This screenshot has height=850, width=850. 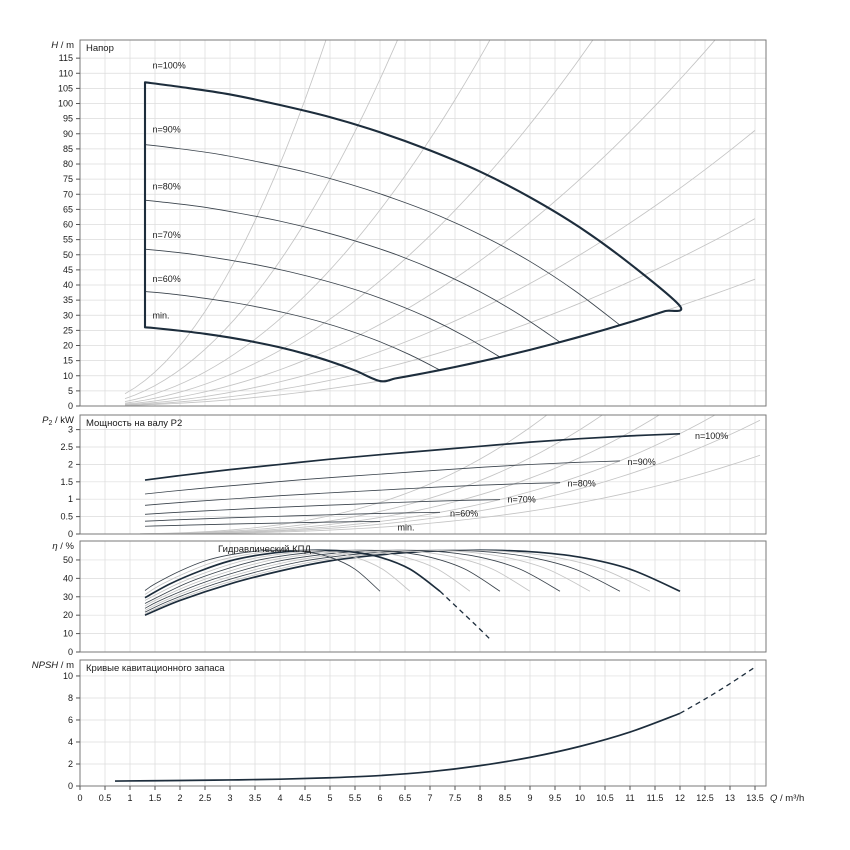 I want to click on curve-power-n=100%, so click(x=412, y=456).